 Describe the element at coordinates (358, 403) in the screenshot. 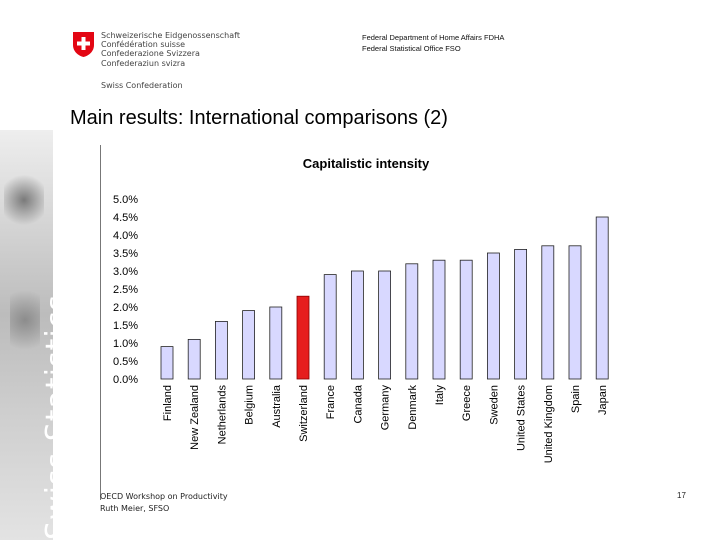

I see `x-tick-label: Canada` at that location.